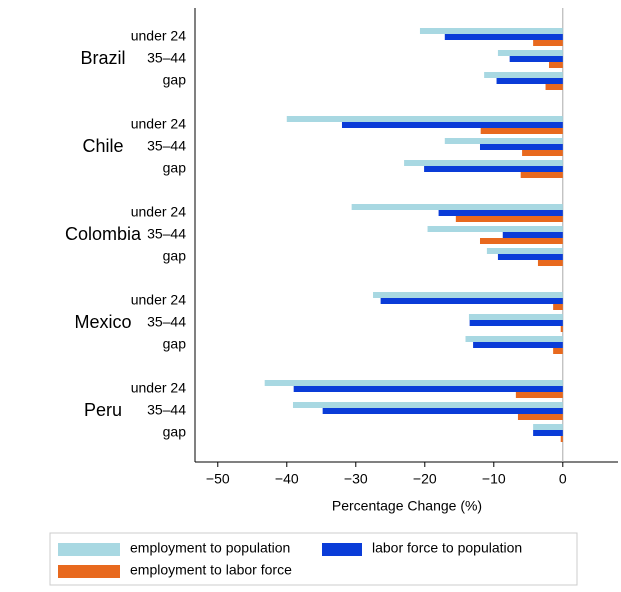  Describe the element at coordinates (211, 570) in the screenshot. I see `legend-label: employment to labor force` at that location.